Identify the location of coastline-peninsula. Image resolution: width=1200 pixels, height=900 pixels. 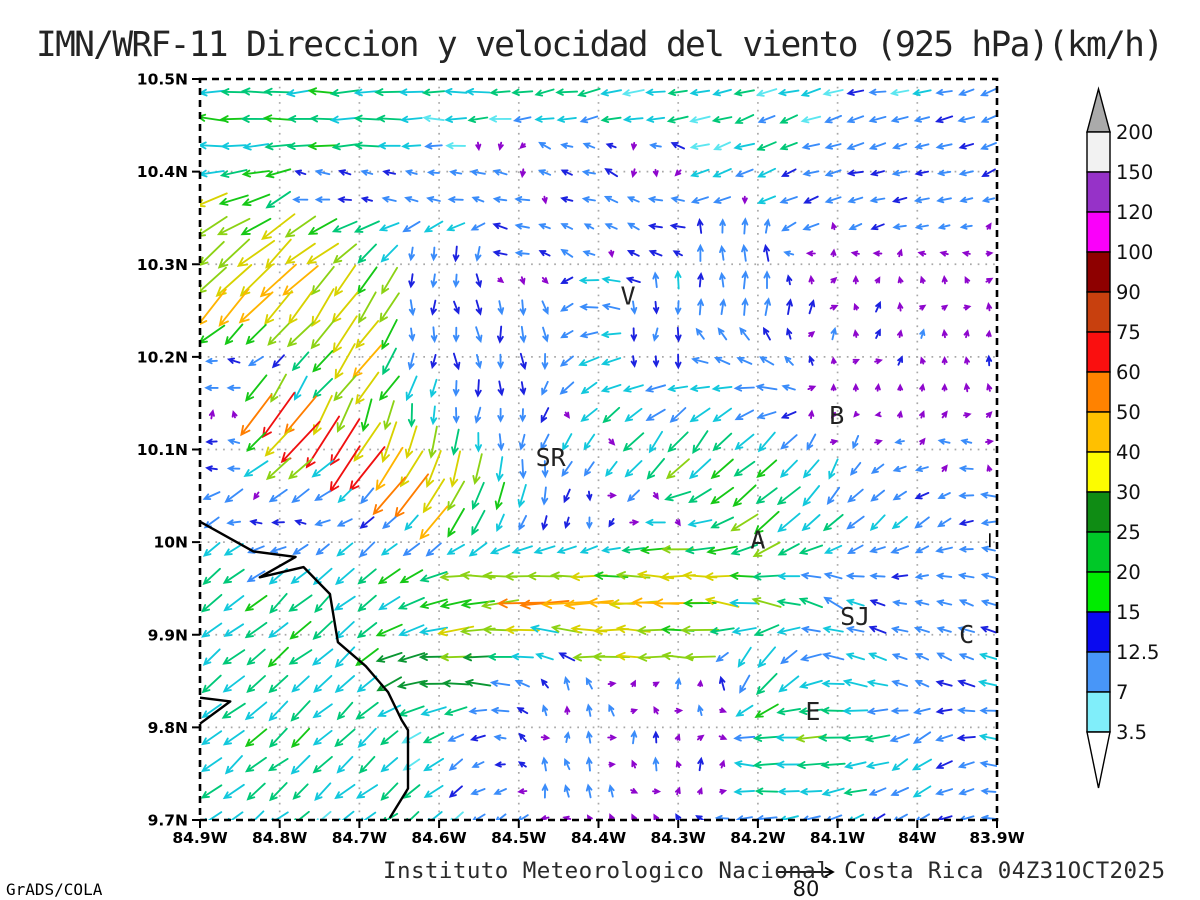
(215, 710).